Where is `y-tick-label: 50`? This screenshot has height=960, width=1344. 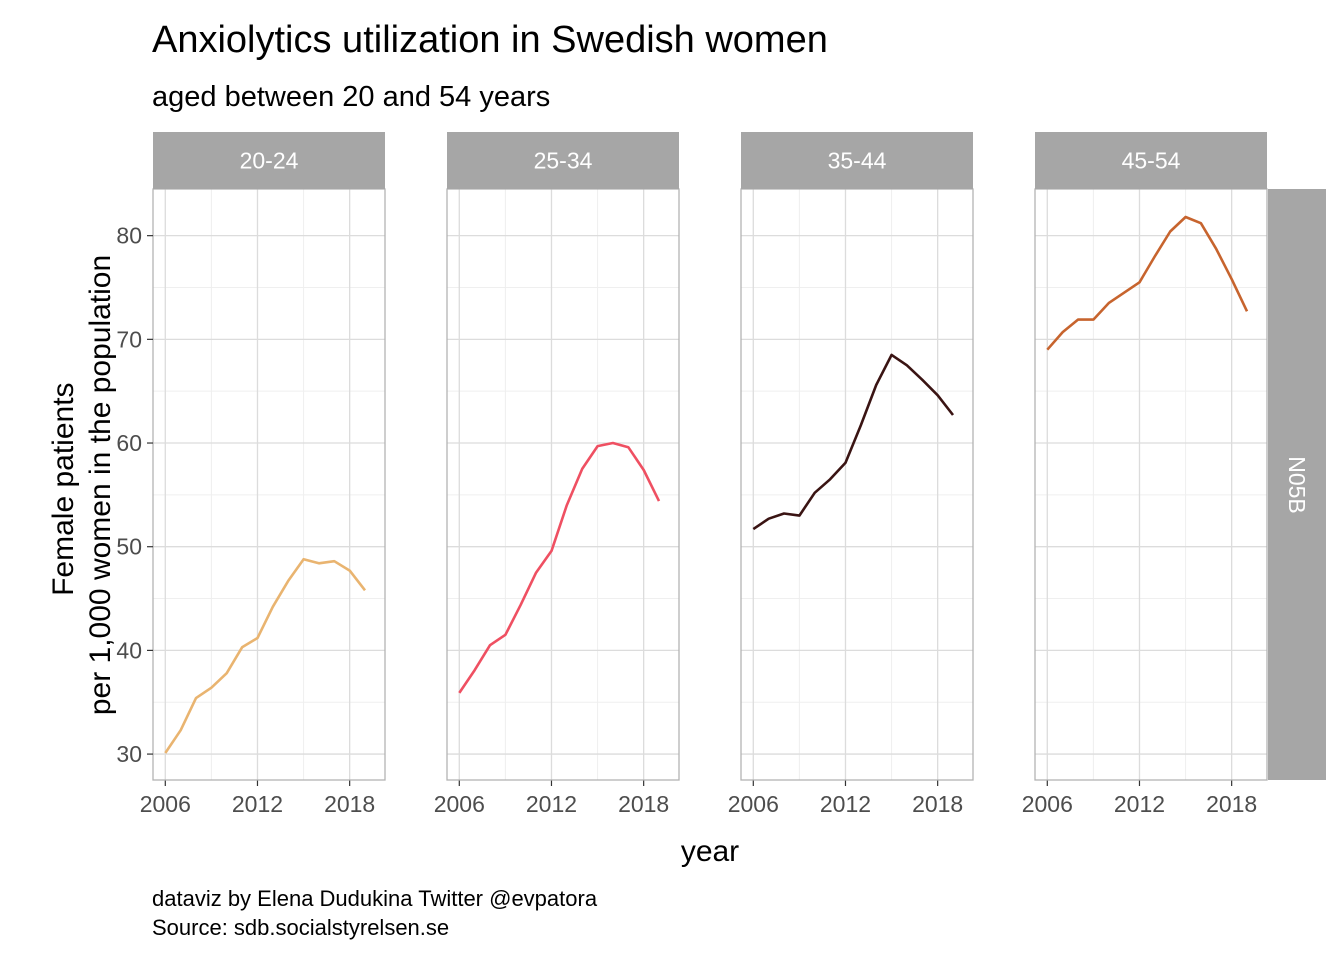
y-tick-label: 50 is located at coordinates (129, 547).